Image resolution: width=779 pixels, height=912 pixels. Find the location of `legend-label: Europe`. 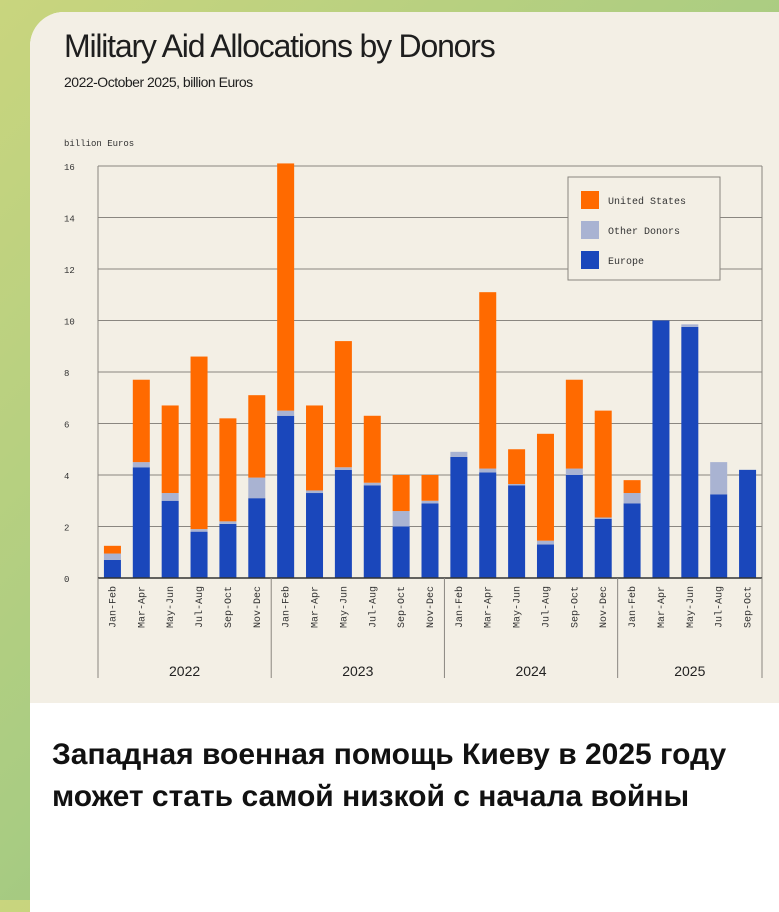

legend-label: Europe is located at coordinates (626, 262).